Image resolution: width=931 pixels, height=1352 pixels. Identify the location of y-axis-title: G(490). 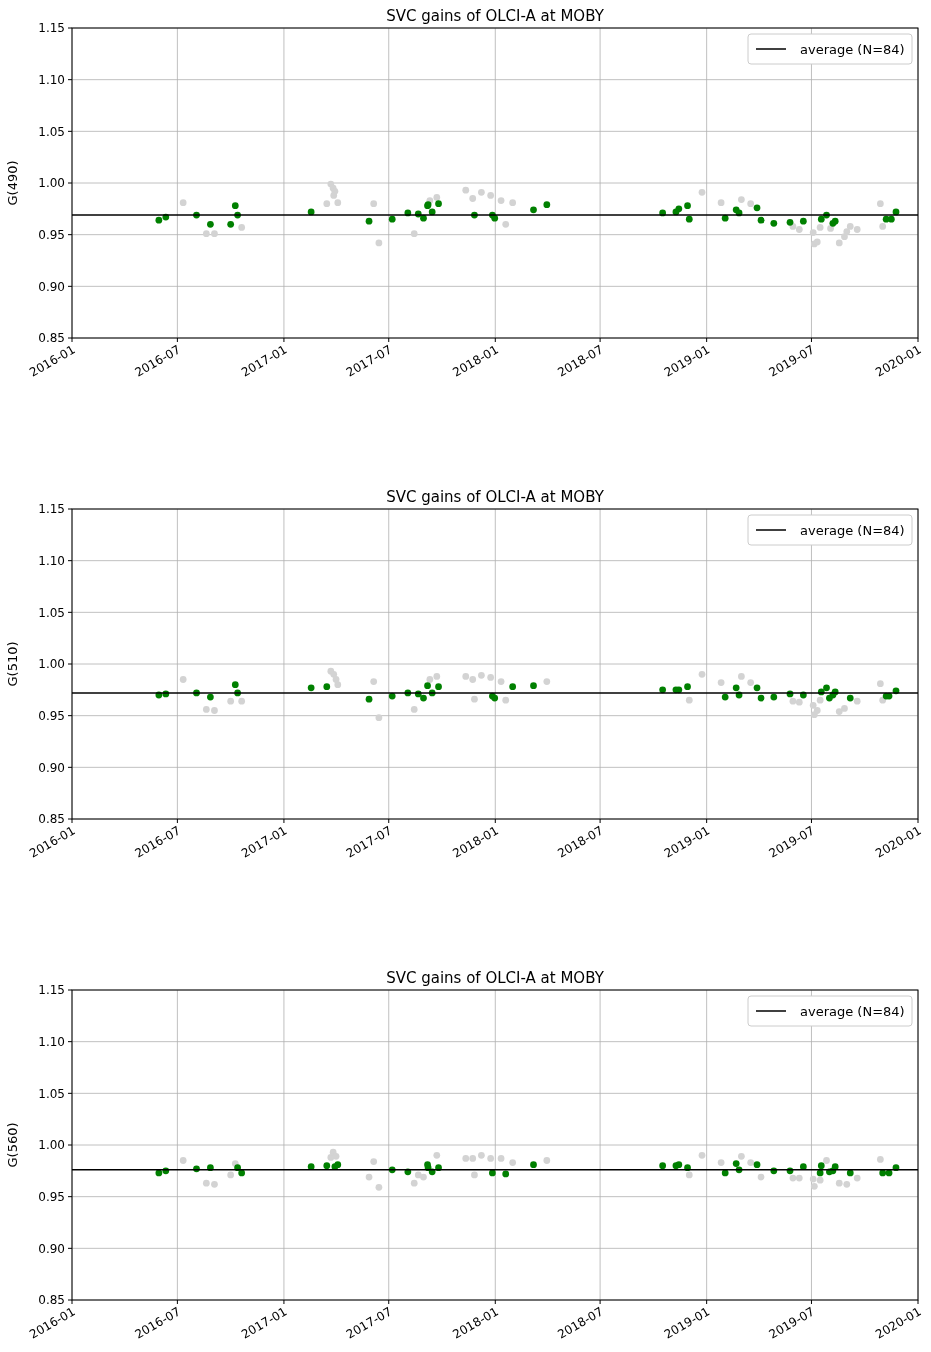
(12, 183).